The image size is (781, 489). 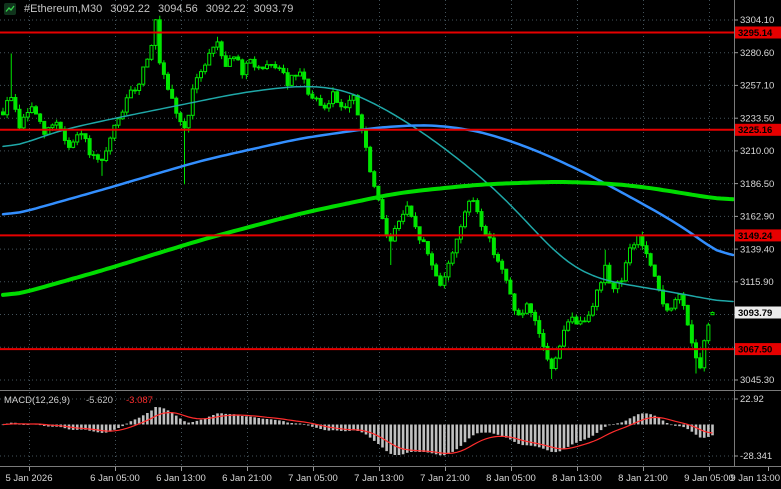 What do you see at coordinates (755, 313) in the screenshot?
I see `svg-text: 3093.79` at bounding box center [755, 313].